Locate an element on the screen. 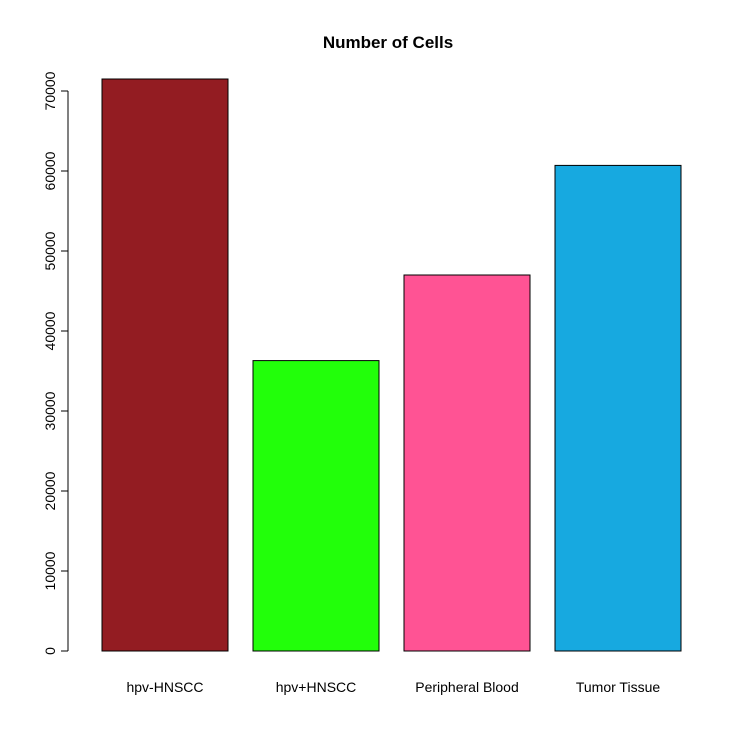 Image resolution: width=745 pixels, height=755 pixels. y-tick-label: 70000 is located at coordinates (50, 90).